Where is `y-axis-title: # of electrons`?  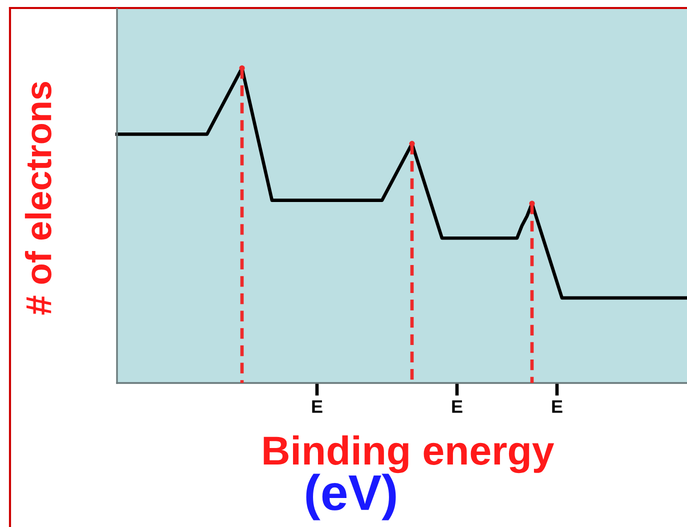
y-axis-title: # of electrons is located at coordinates (38, 198).